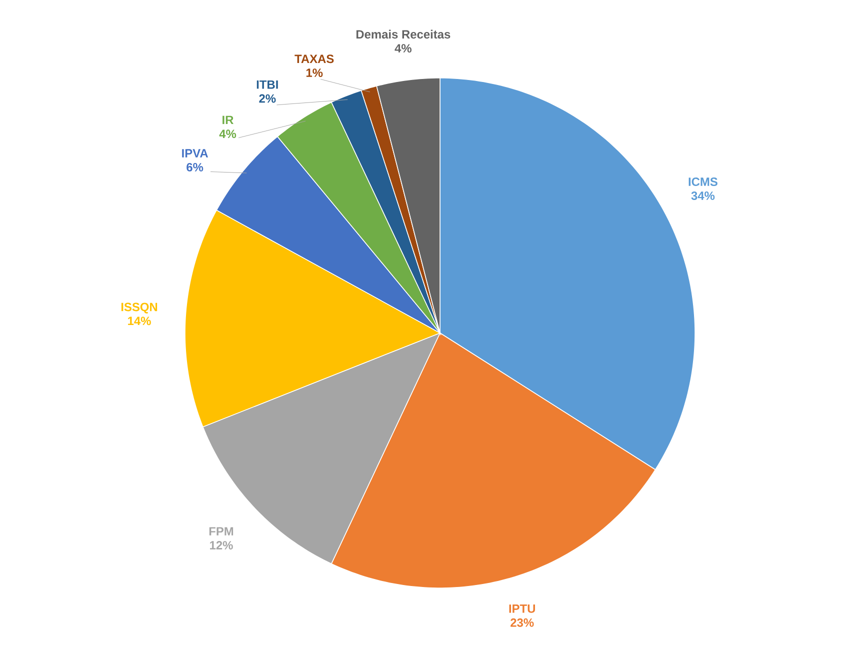 This screenshot has width=859, height=657. What do you see at coordinates (703, 195) in the screenshot?
I see `data-label: 34%` at bounding box center [703, 195].